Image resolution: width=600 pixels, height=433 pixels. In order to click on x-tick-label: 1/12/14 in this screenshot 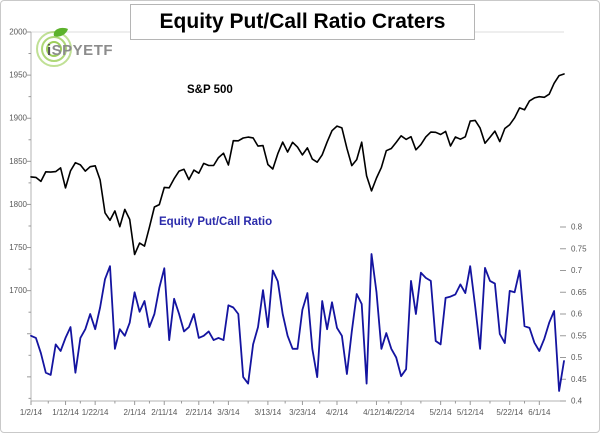, I will do `click(65, 412)`.